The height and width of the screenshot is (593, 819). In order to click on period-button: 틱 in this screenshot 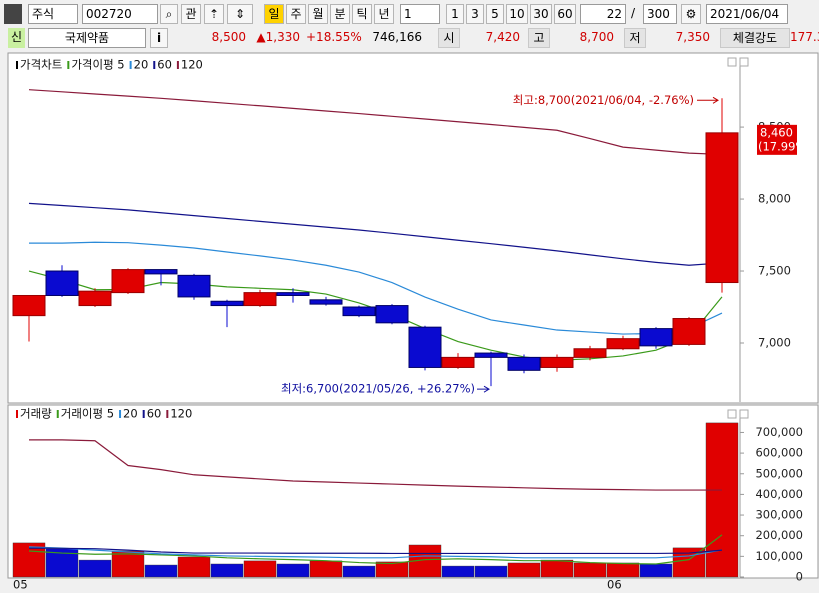, I will do `click(362, 14)`.